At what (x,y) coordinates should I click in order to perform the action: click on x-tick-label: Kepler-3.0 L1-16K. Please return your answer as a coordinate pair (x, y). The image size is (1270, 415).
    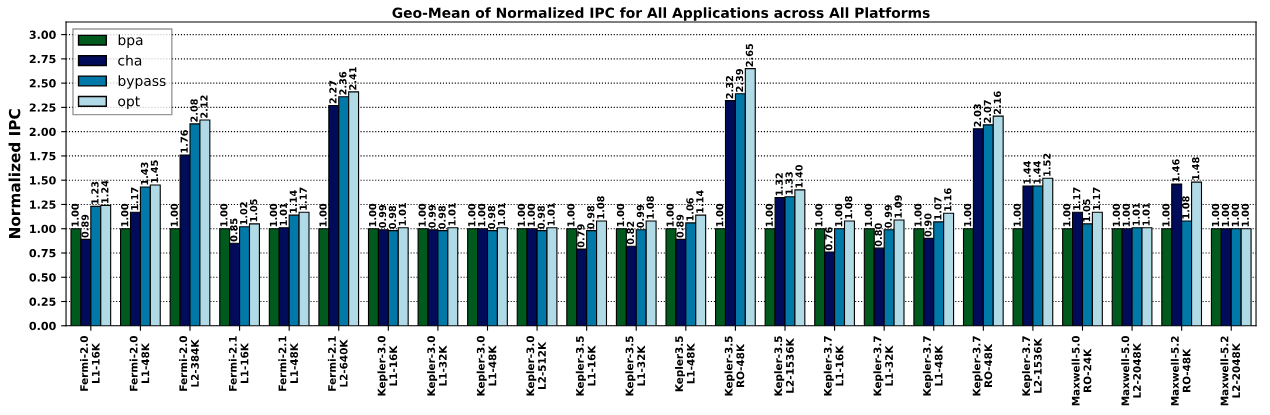
    Looking at the image, I should click on (387, 365).